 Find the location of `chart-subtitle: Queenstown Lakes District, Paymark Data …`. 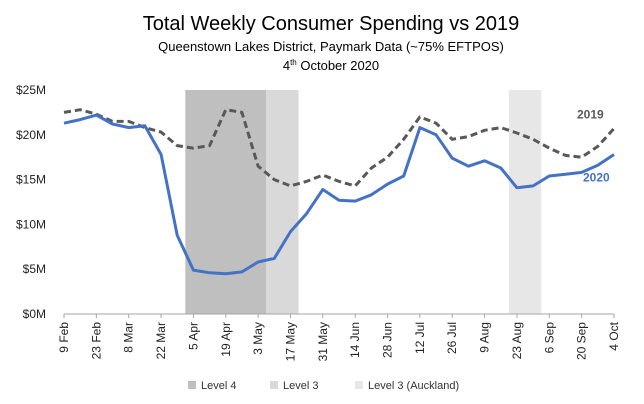

chart-subtitle: Queenstown Lakes District, Paymark Data … is located at coordinates (331, 46).